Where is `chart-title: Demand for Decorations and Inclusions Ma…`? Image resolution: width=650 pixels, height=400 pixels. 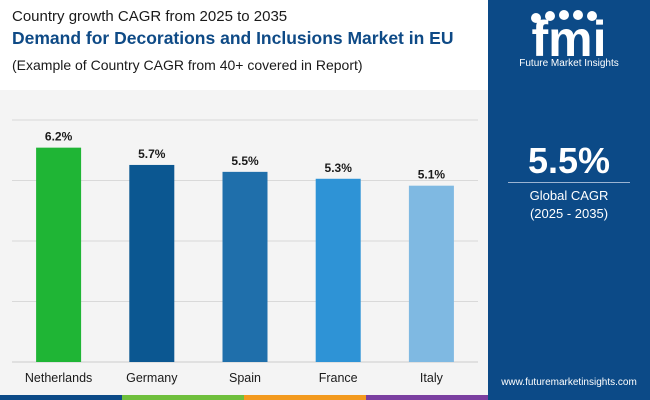 chart-title: Demand for Decorations and Inclusions Ma… is located at coordinates (233, 38).